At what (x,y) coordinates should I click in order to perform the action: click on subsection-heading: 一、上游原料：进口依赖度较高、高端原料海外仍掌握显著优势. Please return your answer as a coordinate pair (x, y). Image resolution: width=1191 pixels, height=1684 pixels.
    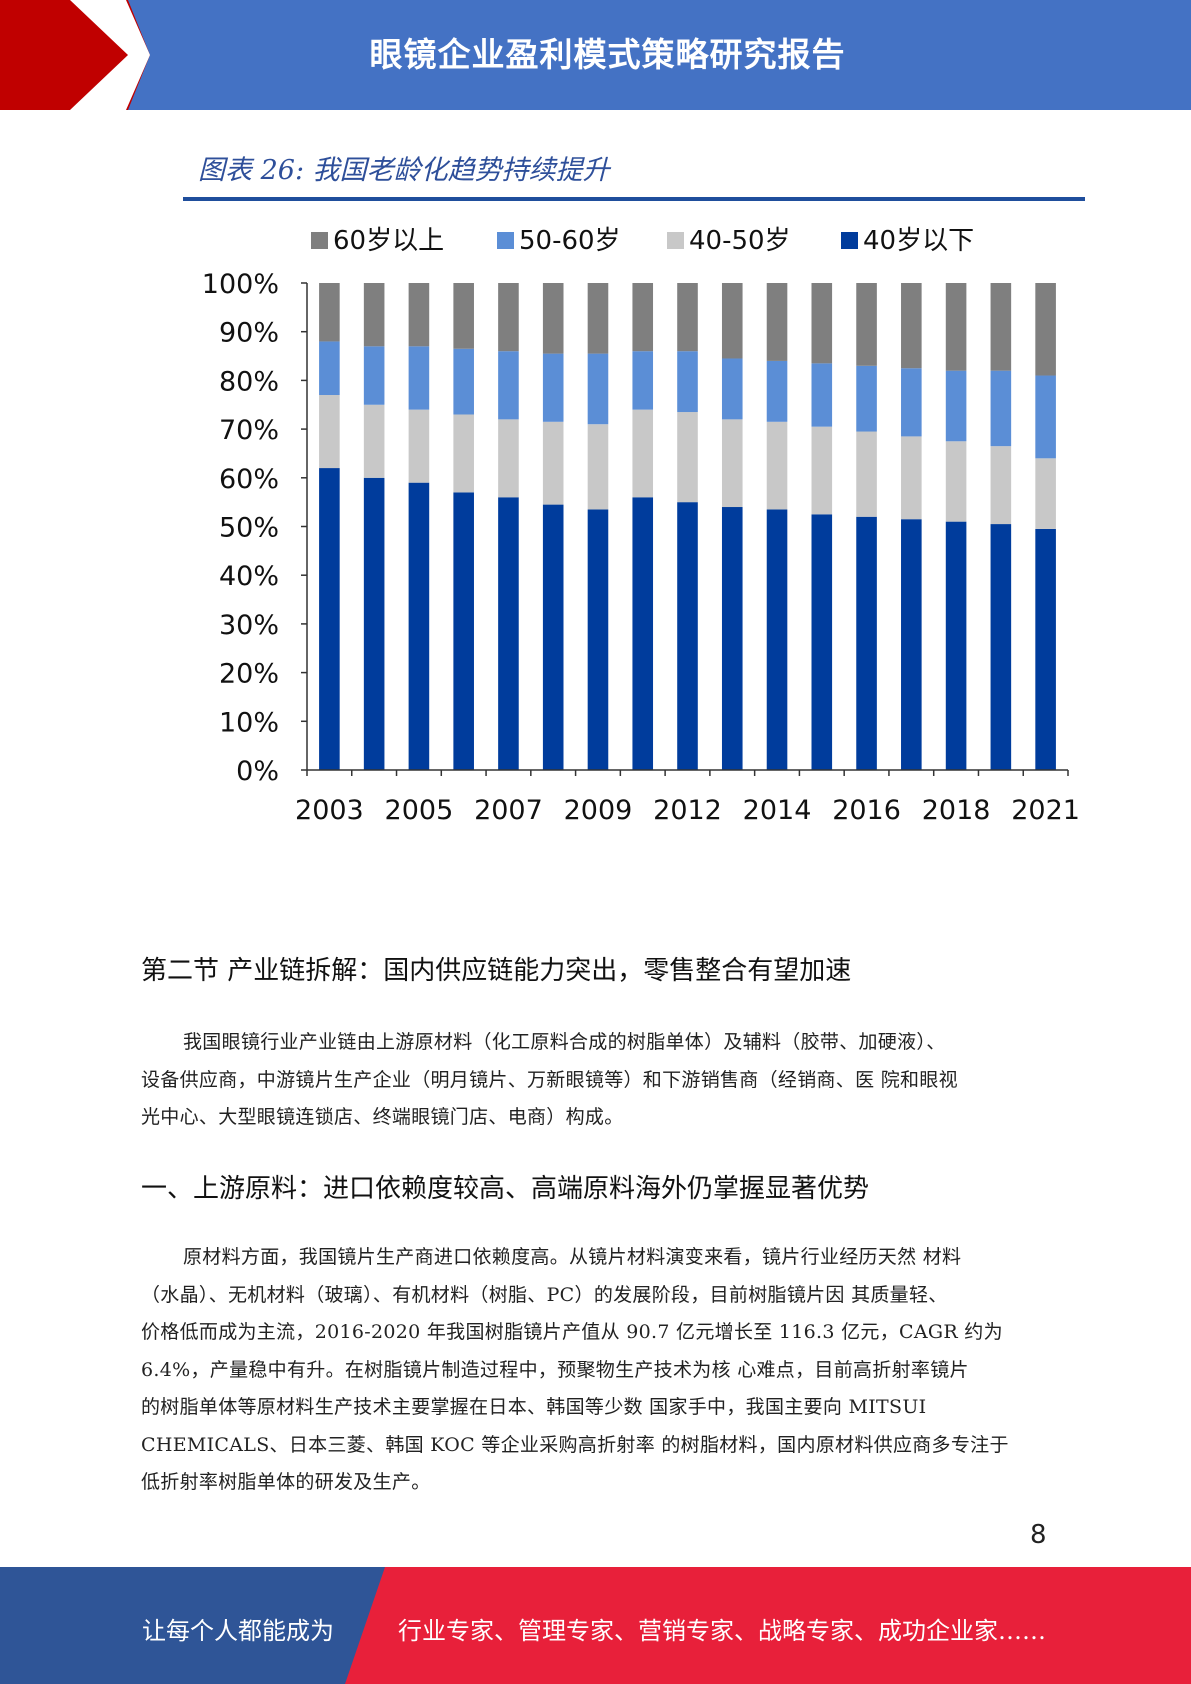
    Looking at the image, I should click on (505, 1189).